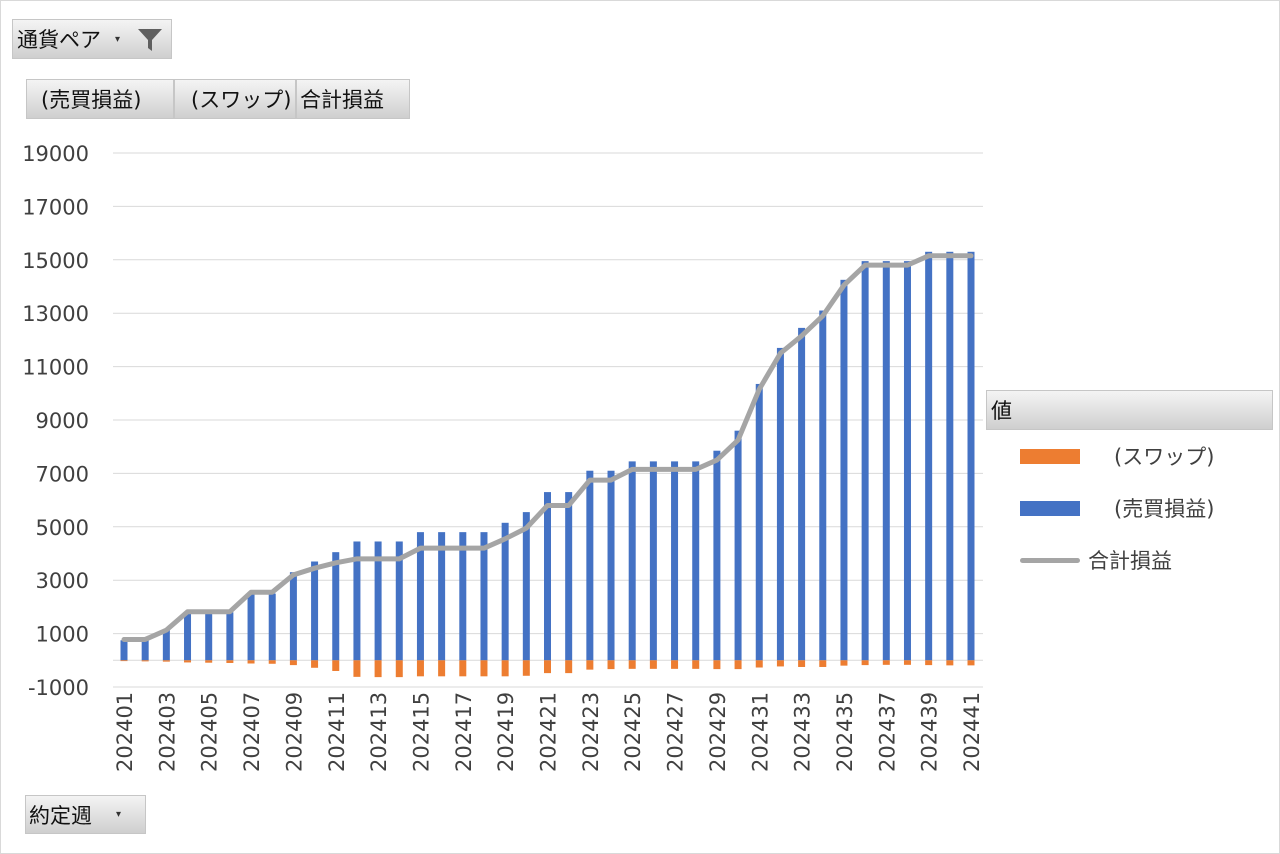 The width and height of the screenshot is (1280, 854). What do you see at coordinates (633, 732) in the screenshot?
I see `x-tick-label: 202425` at bounding box center [633, 732].